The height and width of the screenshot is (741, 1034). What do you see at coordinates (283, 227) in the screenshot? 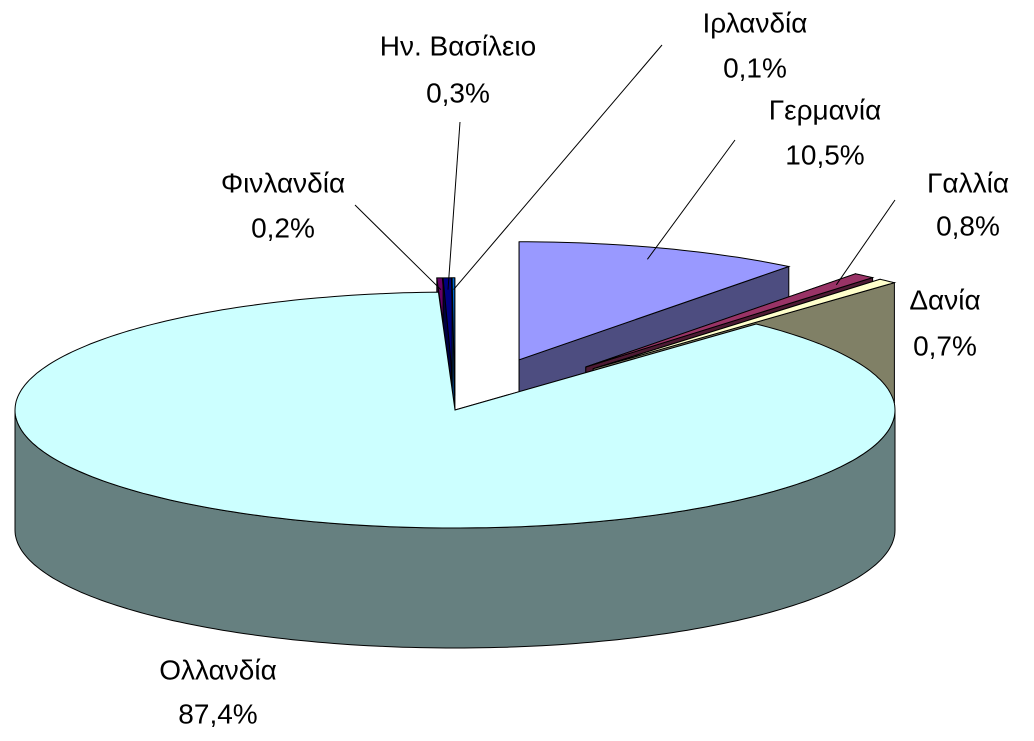
I see `slice-value-label: 0,2%` at bounding box center [283, 227].